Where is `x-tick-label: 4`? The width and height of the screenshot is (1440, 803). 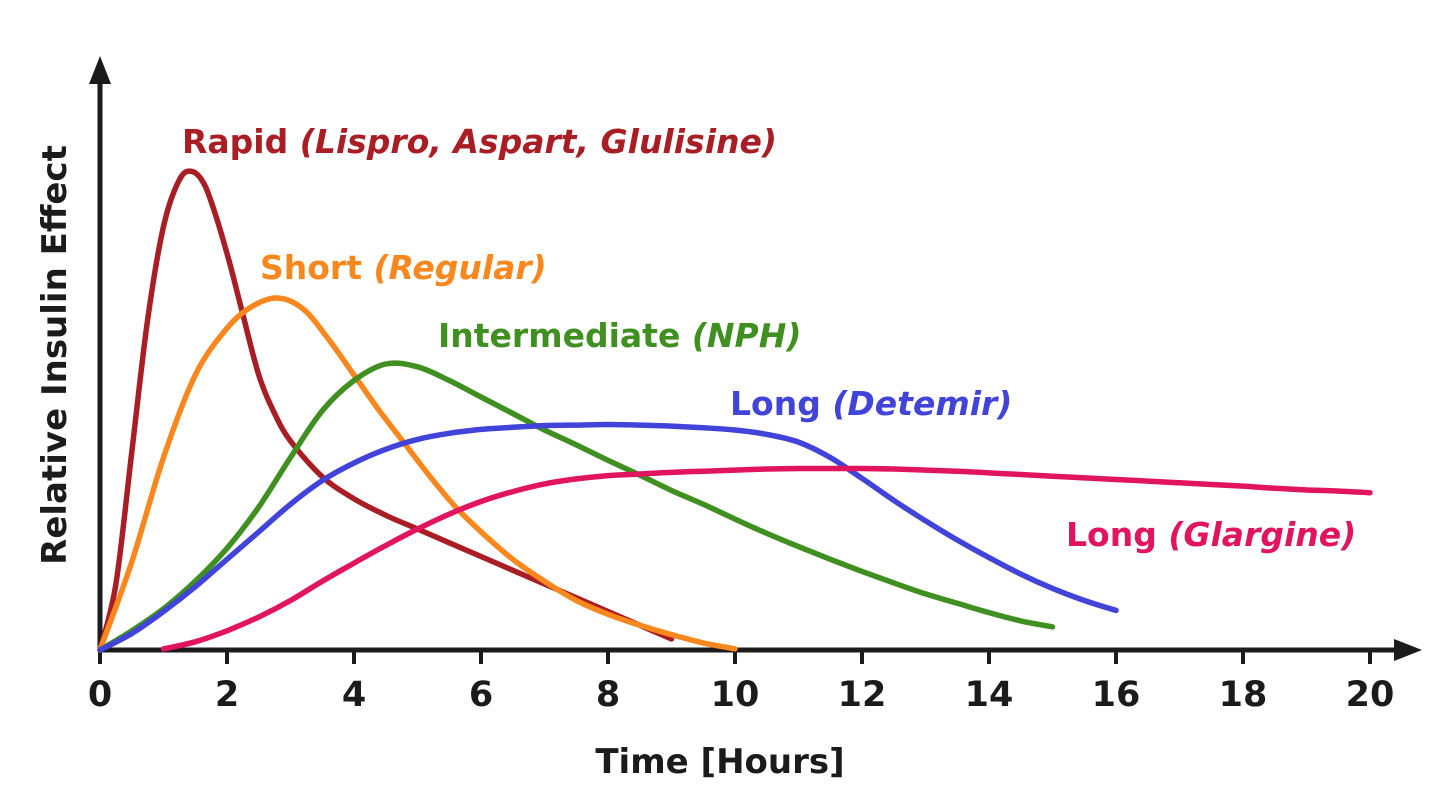 x-tick-label: 4 is located at coordinates (354, 695).